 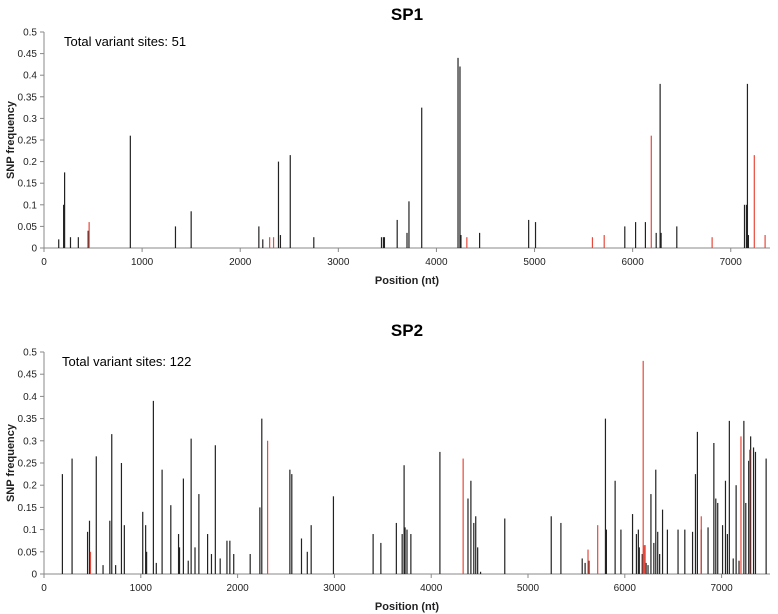 I want to click on chart-title: SP2, so click(x=407, y=330).